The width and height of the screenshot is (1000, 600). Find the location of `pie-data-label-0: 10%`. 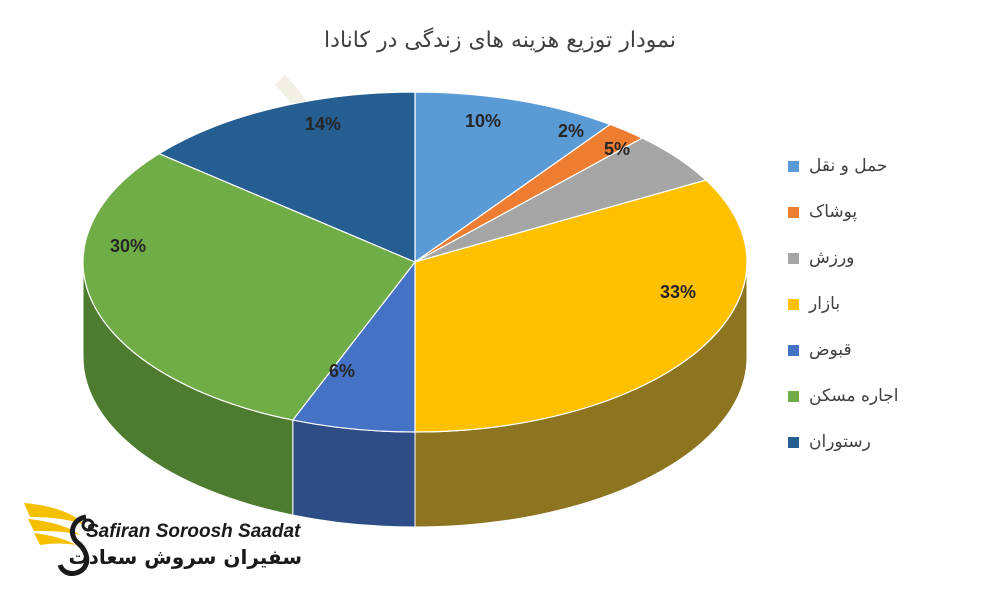

pie-data-label-0: 10% is located at coordinates (483, 121).